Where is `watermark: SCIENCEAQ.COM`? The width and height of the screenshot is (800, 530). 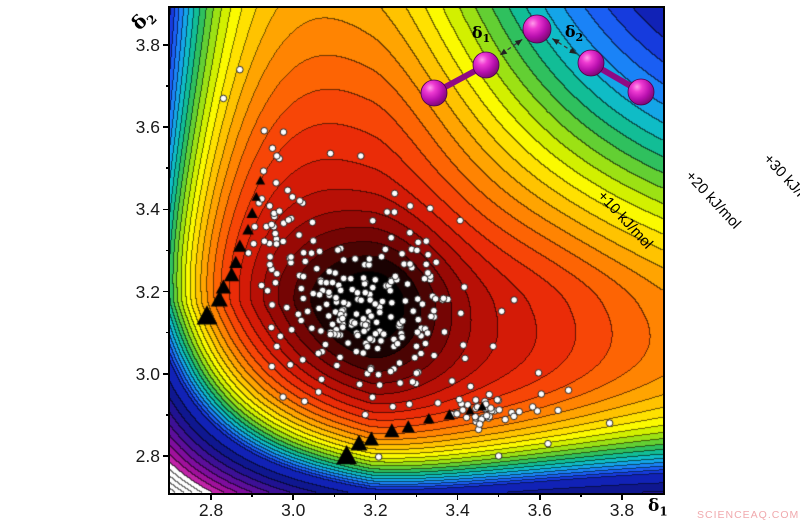 watermark: SCIENCEAQ.COM is located at coordinates (748, 515).